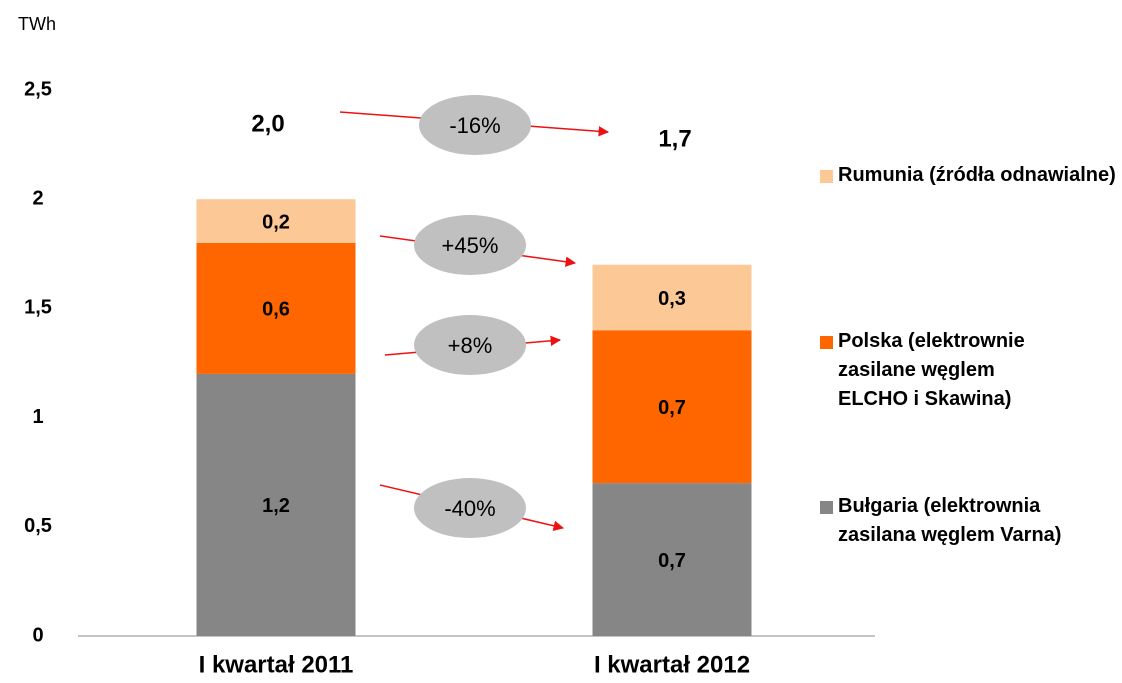  Describe the element at coordinates (37, 24) in the screenshot. I see `y-unit: TWh` at that location.